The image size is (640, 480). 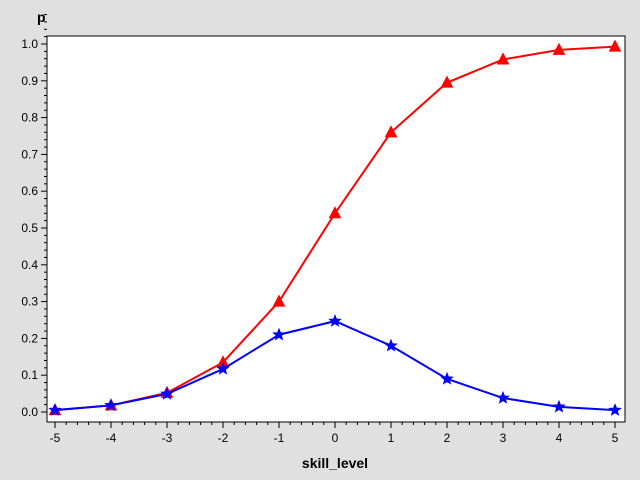 What do you see at coordinates (111, 438) in the screenshot?
I see `x-tick-label: -4` at bounding box center [111, 438].